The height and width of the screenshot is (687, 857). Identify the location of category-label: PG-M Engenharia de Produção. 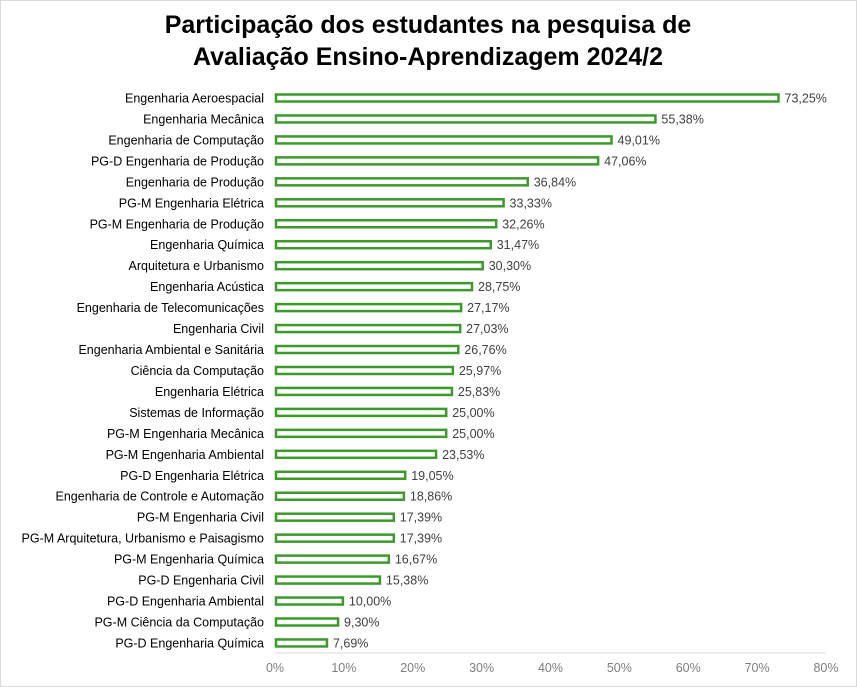
(177, 224).